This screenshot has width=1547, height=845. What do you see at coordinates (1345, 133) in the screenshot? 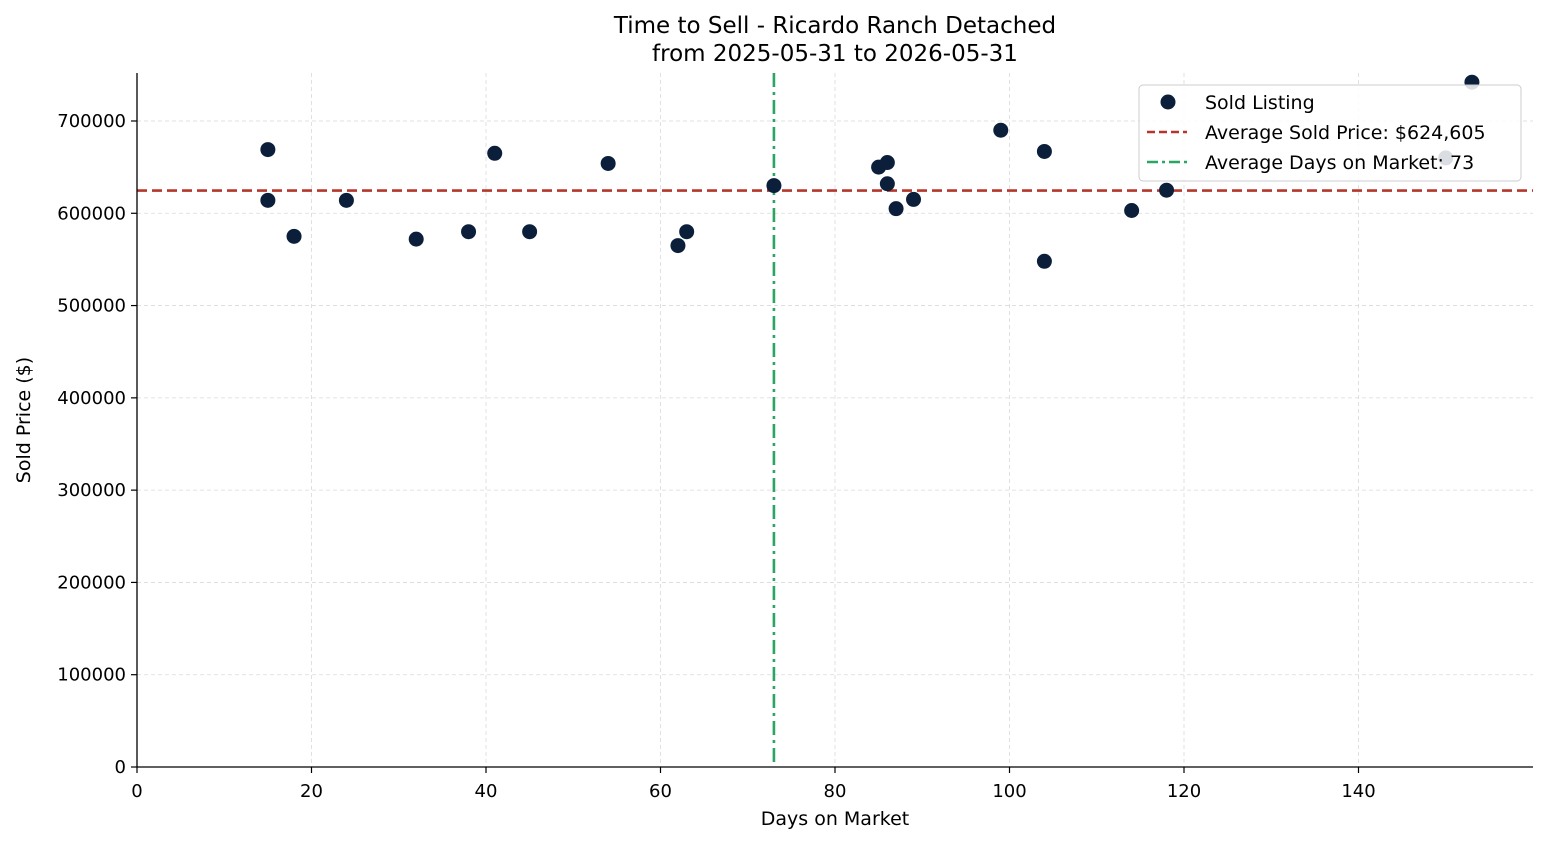
I see `legend-label-reference: Average Sold Price: $624,605` at bounding box center [1345, 133].